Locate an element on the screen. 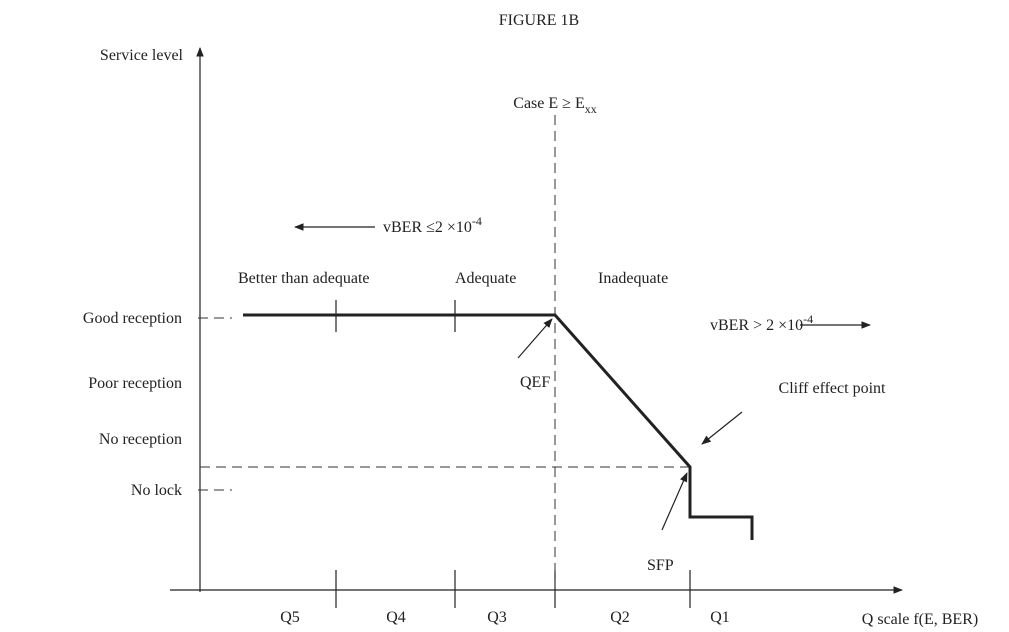  annotation: SFP is located at coordinates (660, 565).